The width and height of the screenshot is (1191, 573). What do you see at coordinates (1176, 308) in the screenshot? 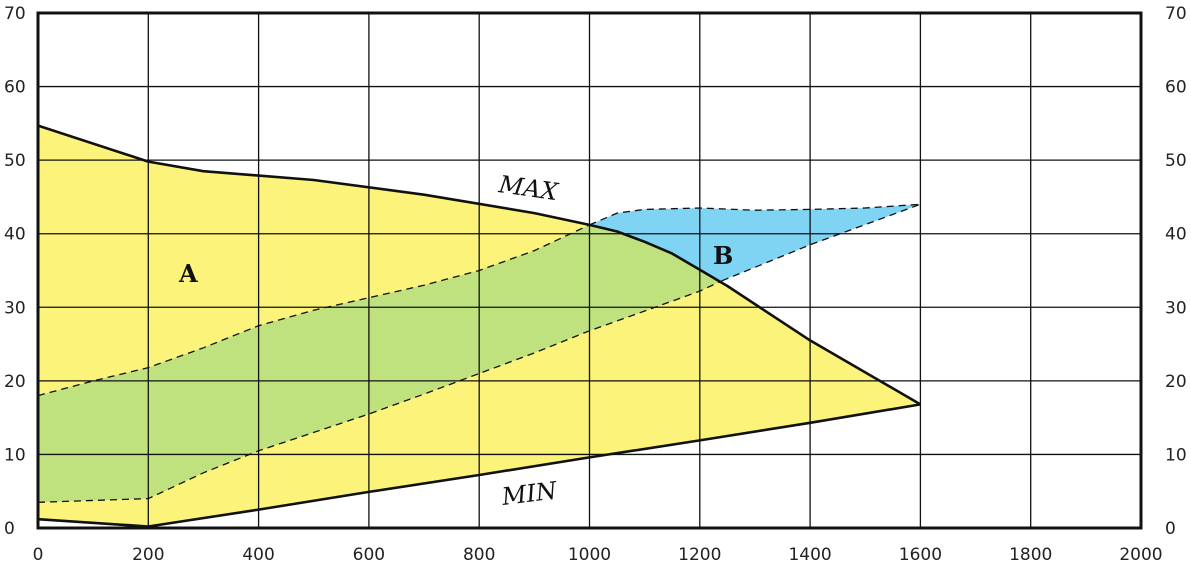
I see `y-tick-label-right: 30` at bounding box center [1176, 308].